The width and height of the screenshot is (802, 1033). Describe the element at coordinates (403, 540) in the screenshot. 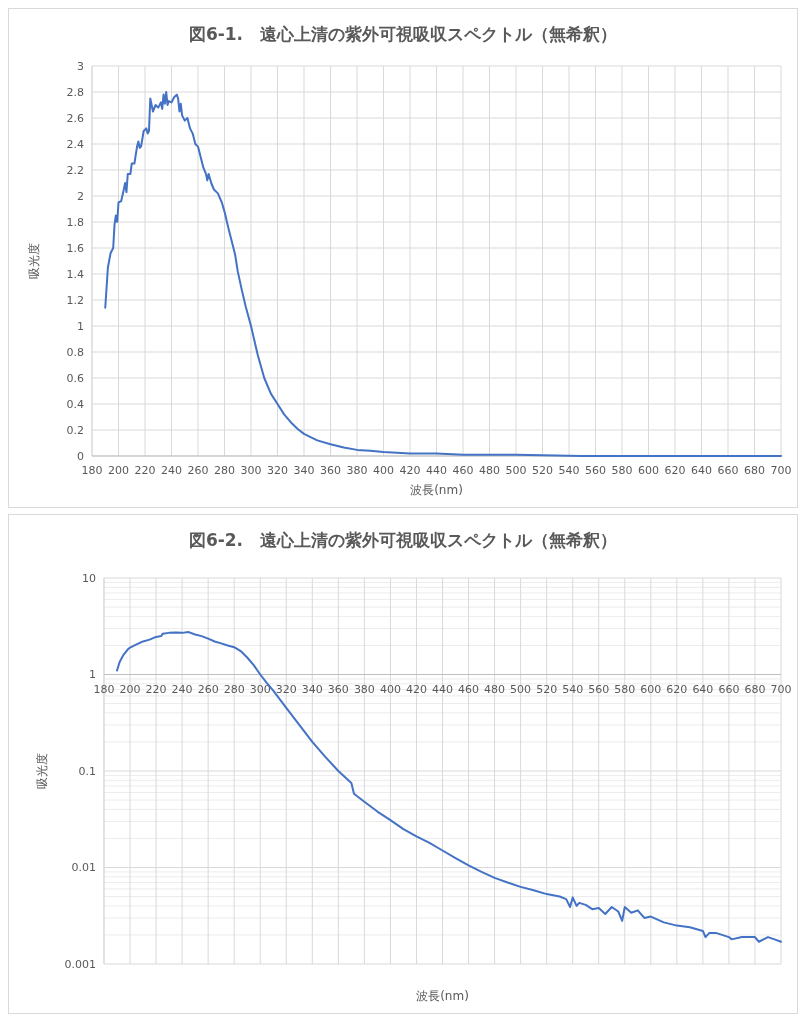

I see `chart-title: 図6-2. 遠心上清の紫外可視吸収スペクトル（無希釈）` at that location.